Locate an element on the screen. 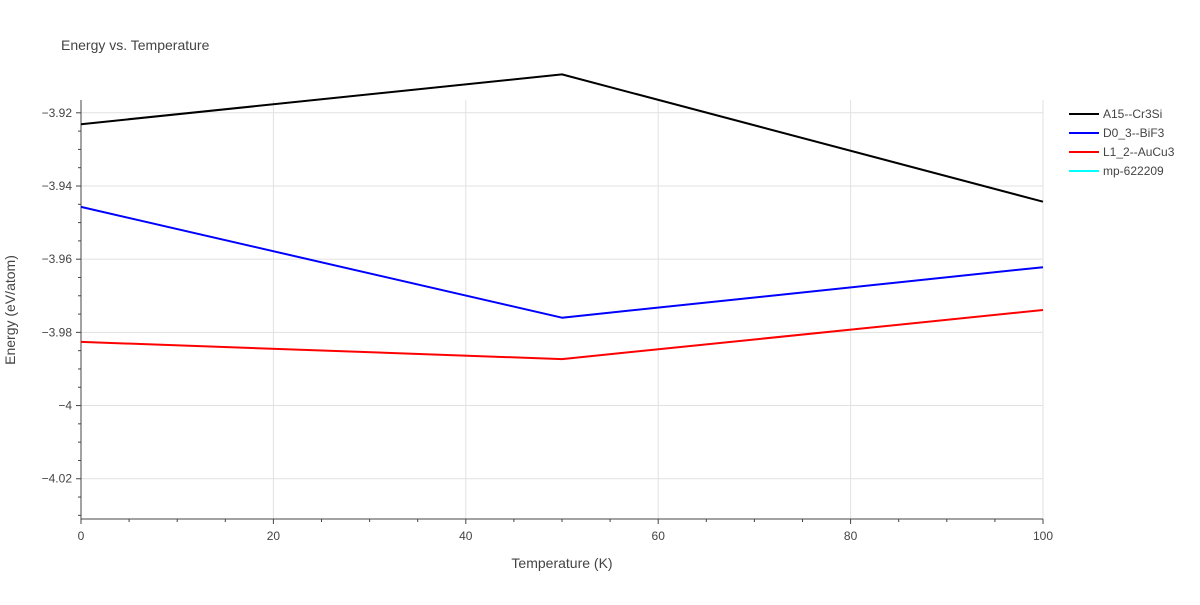 This screenshot has width=1200, height=605. legend-item: L1_2--AuCu3 is located at coordinates (1122, 152).